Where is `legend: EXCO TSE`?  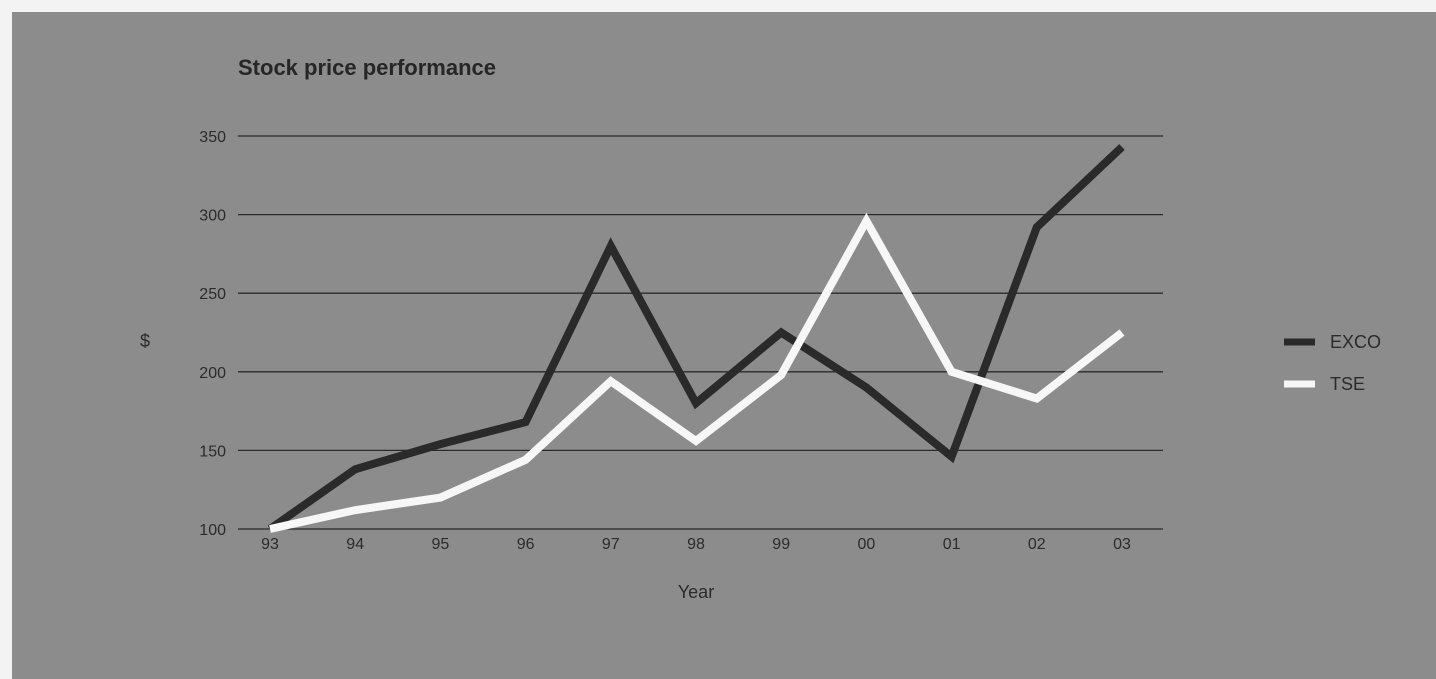 legend: EXCO TSE is located at coordinates (1332, 363).